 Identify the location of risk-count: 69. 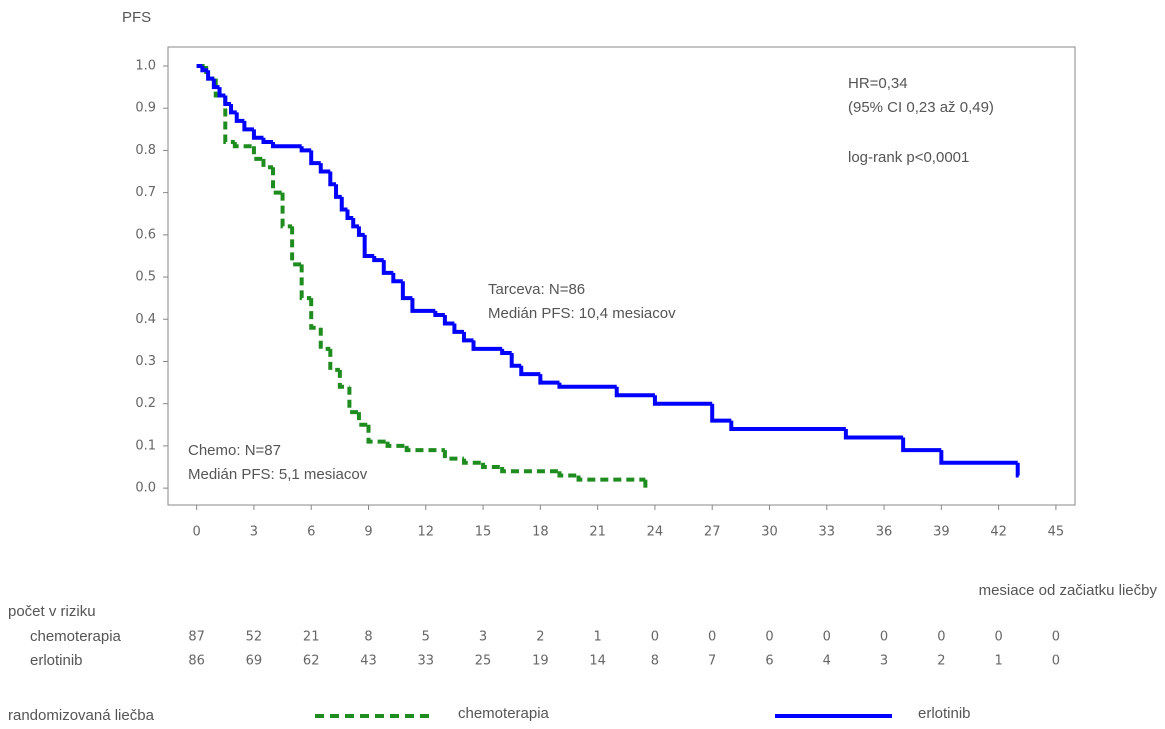
(254, 661).